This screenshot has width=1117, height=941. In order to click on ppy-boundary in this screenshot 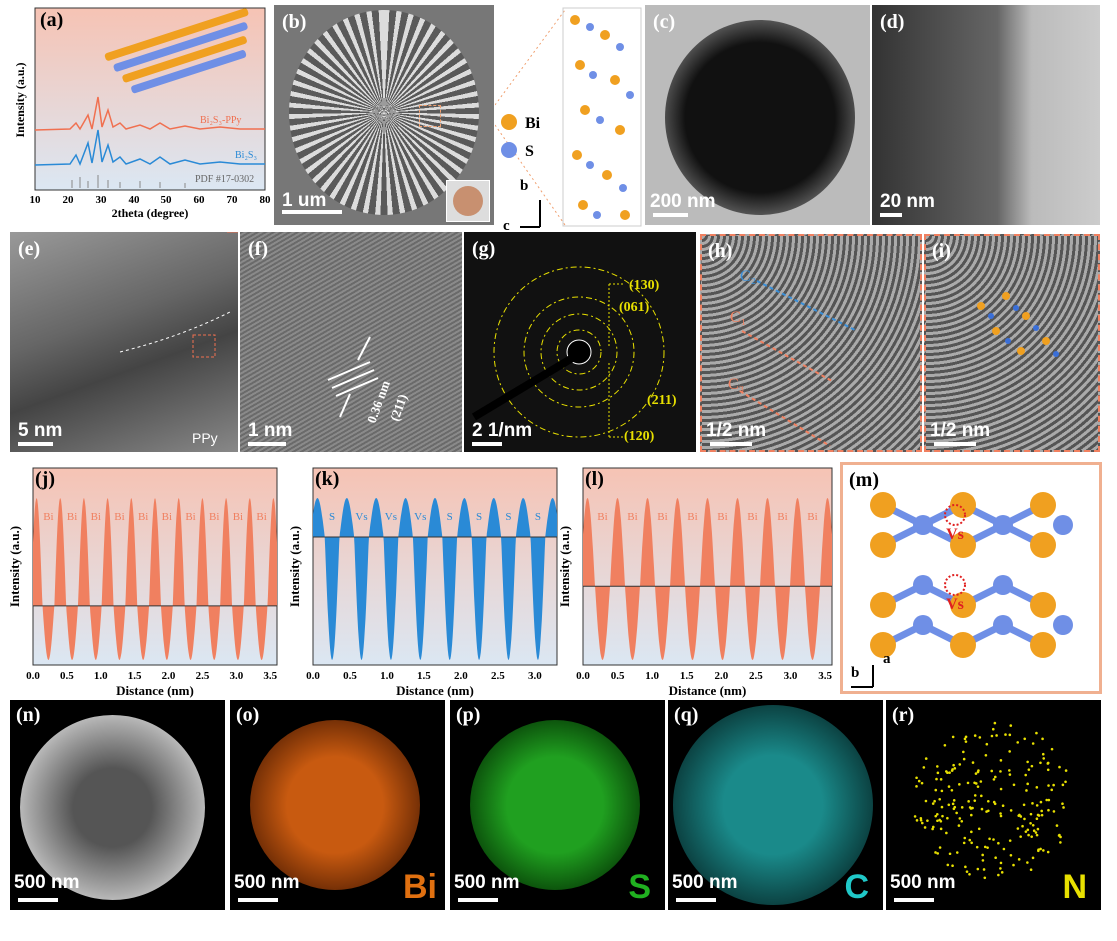, I will do `click(175, 332)`.